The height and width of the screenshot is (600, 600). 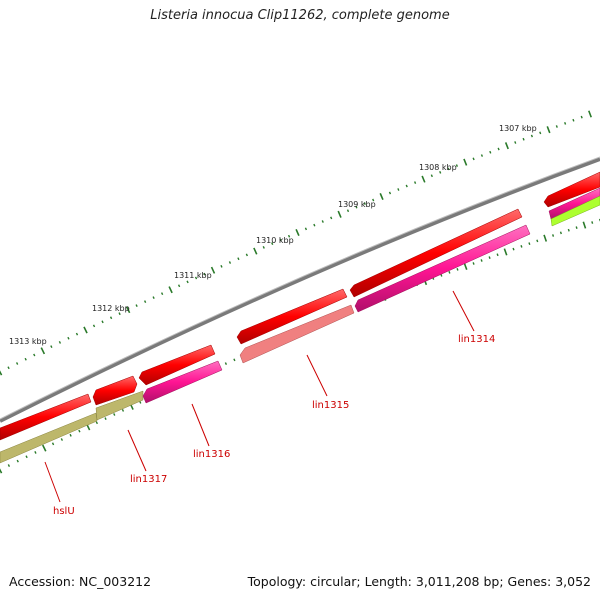 What do you see at coordinates (80, 581) in the screenshot?
I see `accession-text: Accession: NC_003212` at bounding box center [80, 581].